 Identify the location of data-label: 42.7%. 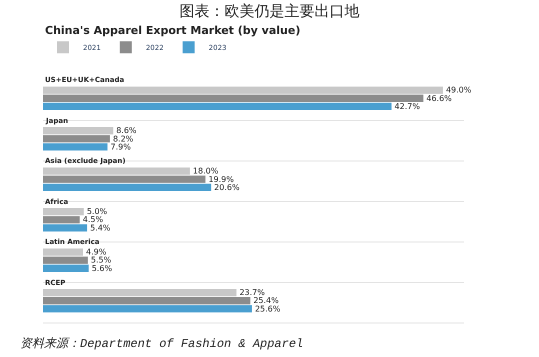
(407, 106).